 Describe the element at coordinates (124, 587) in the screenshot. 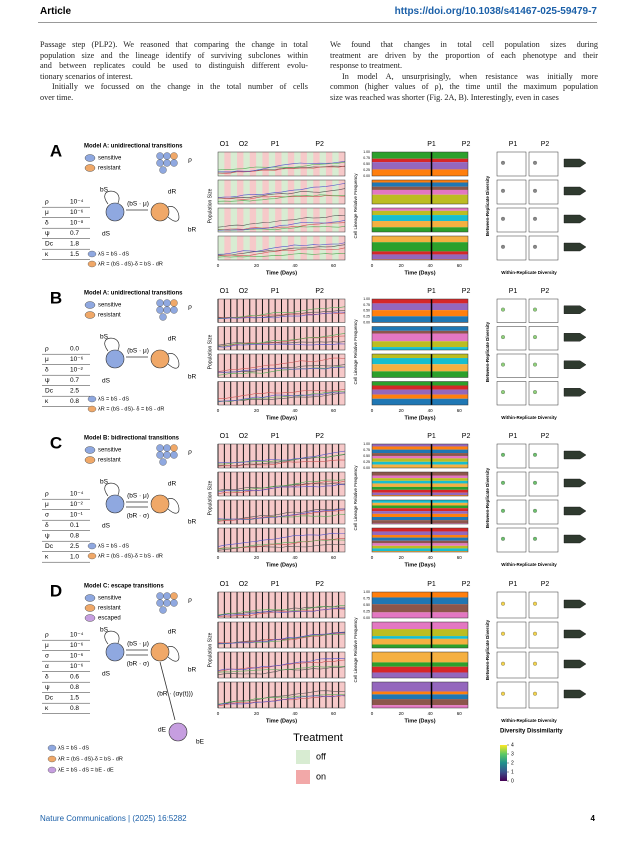

I see `panel-title: Model C: escape transitions` at that location.